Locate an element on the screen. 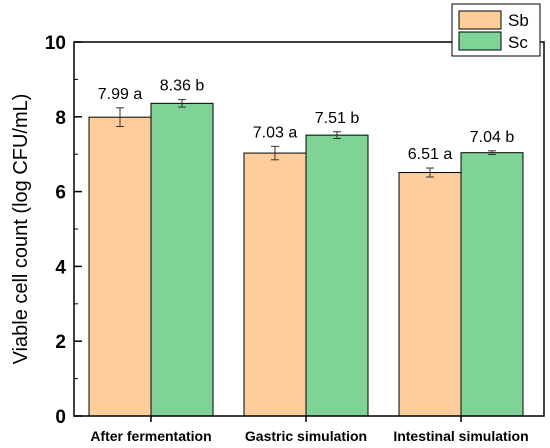 This screenshot has width=550, height=448. y-tick-label: 0 is located at coordinates (60, 417).